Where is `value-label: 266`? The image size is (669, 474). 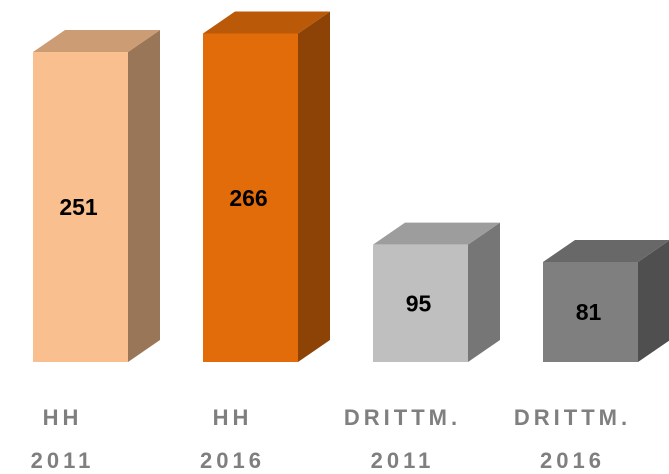 value-label: 266 is located at coordinates (248, 198).